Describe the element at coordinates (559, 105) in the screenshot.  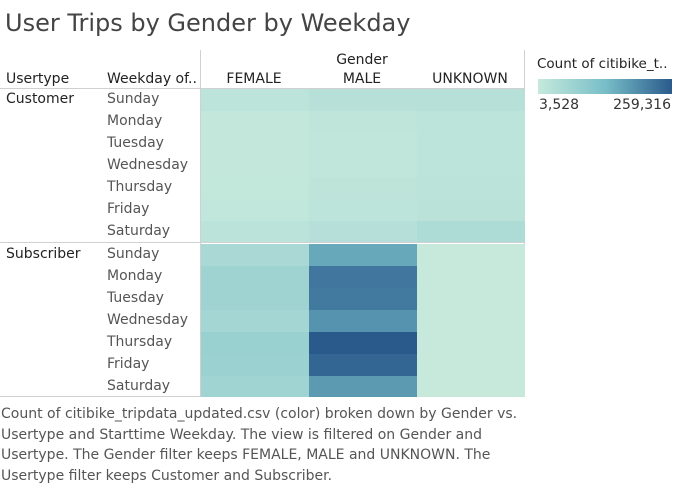
I see `legend-min-label: 3,528` at that location.